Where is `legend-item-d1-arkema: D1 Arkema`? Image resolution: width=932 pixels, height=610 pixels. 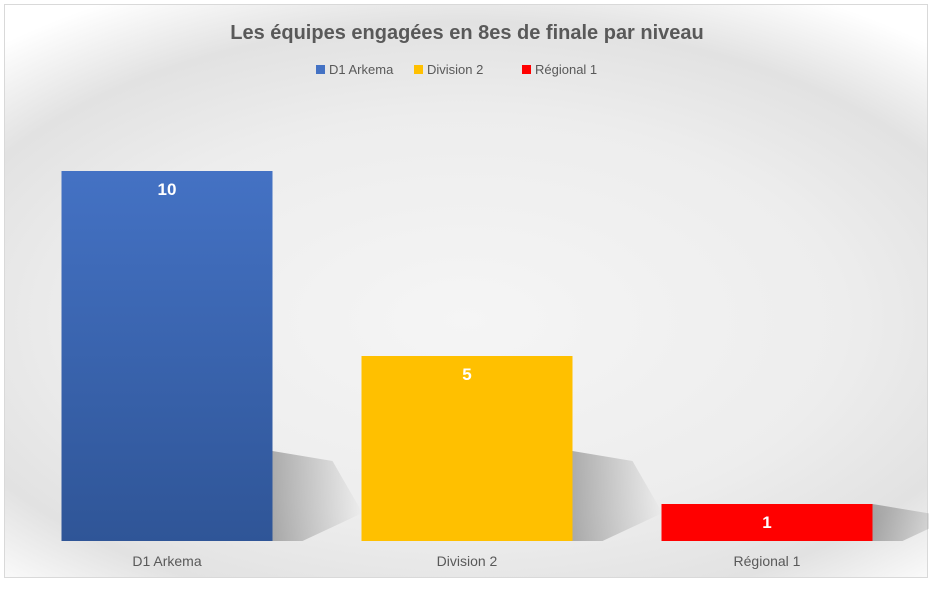
legend-item-d1-arkema: D1 Arkema is located at coordinates (355, 69).